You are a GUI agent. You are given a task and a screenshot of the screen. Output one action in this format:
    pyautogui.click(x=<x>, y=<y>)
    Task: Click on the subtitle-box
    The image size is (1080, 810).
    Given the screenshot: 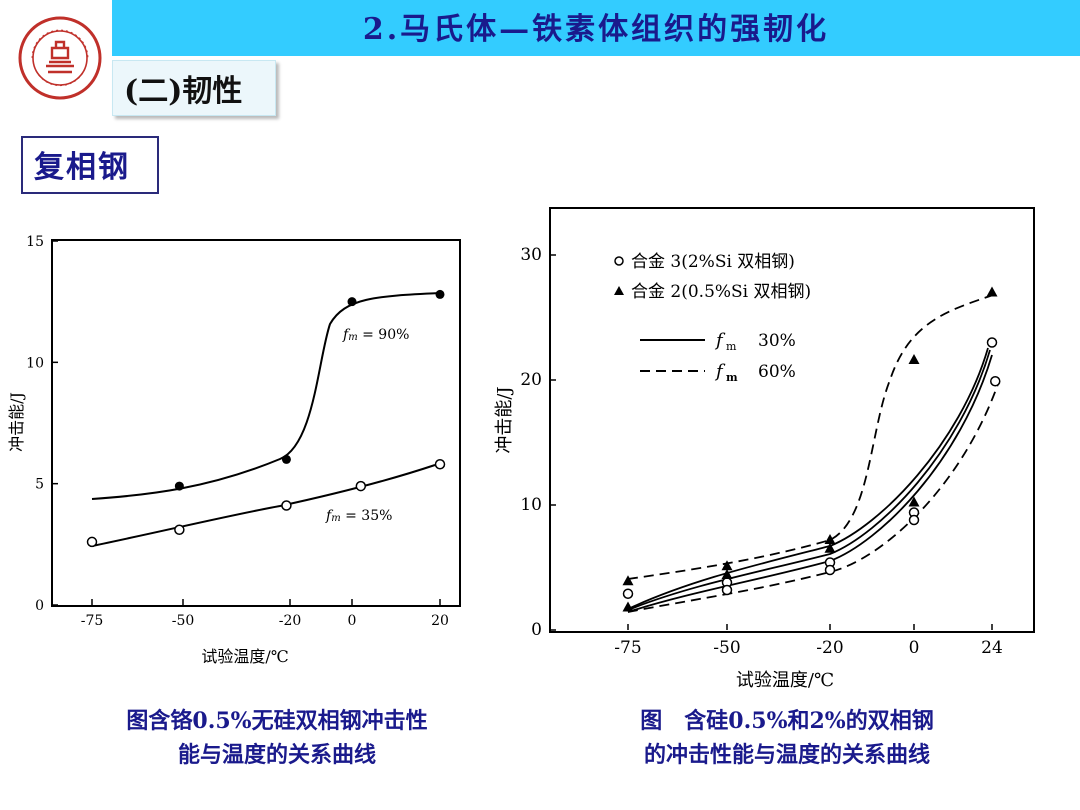 What is the action you would take?
    pyautogui.click(x=194, y=88)
    